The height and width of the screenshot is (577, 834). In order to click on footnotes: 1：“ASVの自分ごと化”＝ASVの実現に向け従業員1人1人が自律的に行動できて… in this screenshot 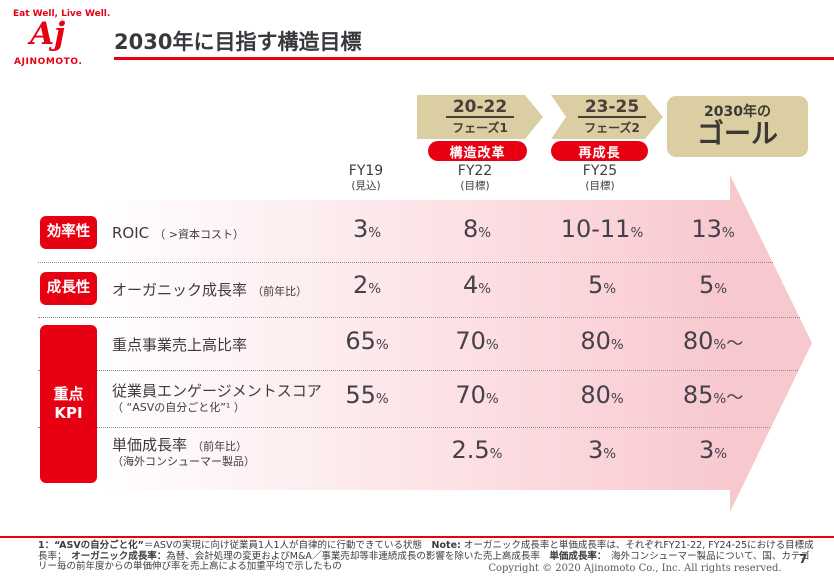, I will do `click(432, 556)`.